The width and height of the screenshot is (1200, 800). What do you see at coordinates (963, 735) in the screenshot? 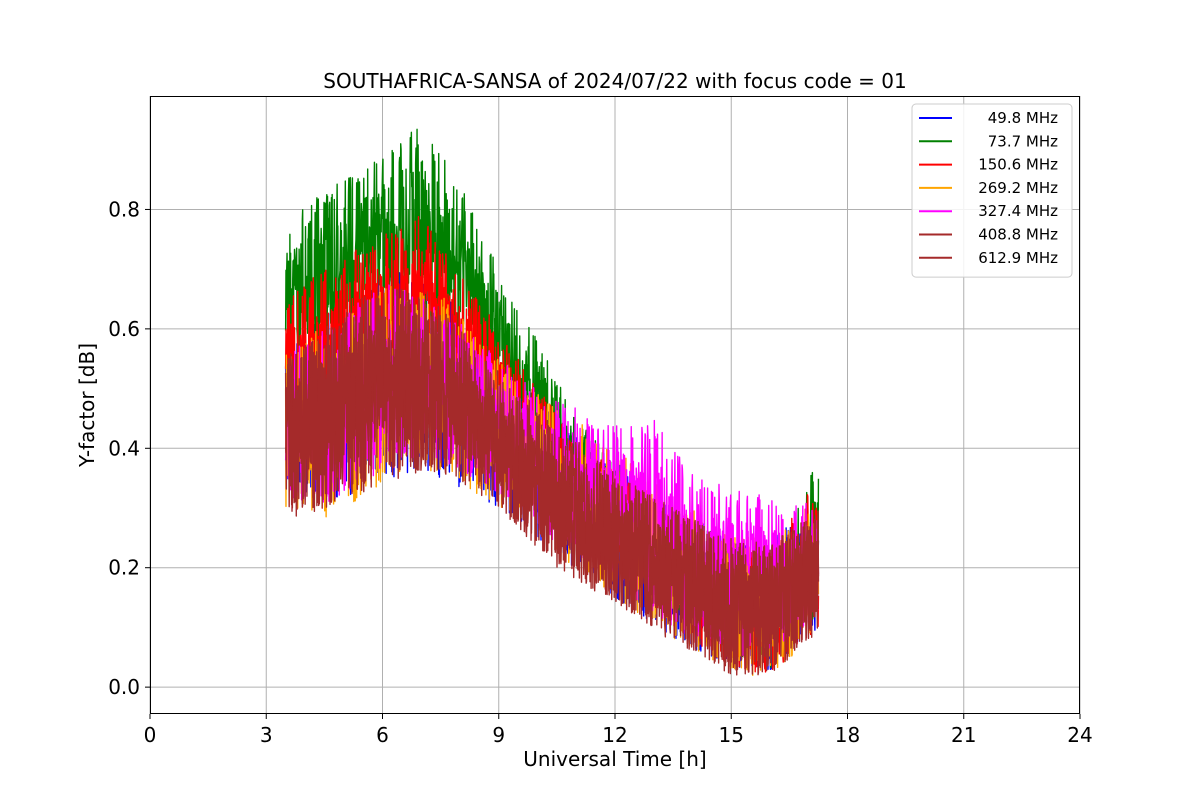
I see `x-tick-label: 21` at bounding box center [963, 735].